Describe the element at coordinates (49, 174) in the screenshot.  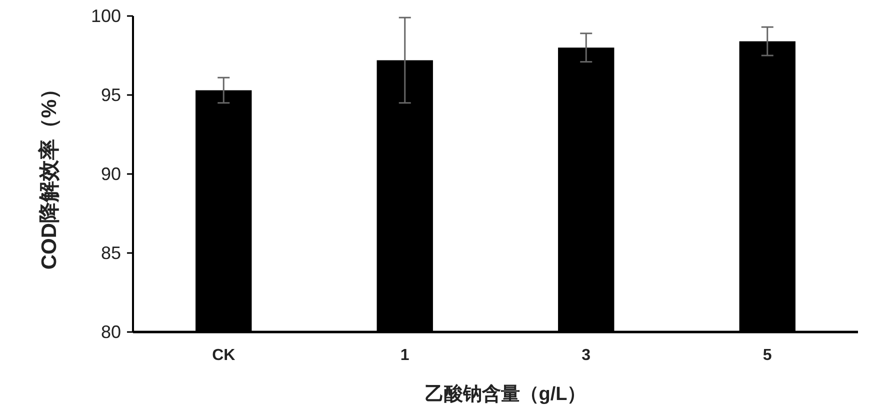
I see `y-axis-title: COD降解效率（%）` at that location.